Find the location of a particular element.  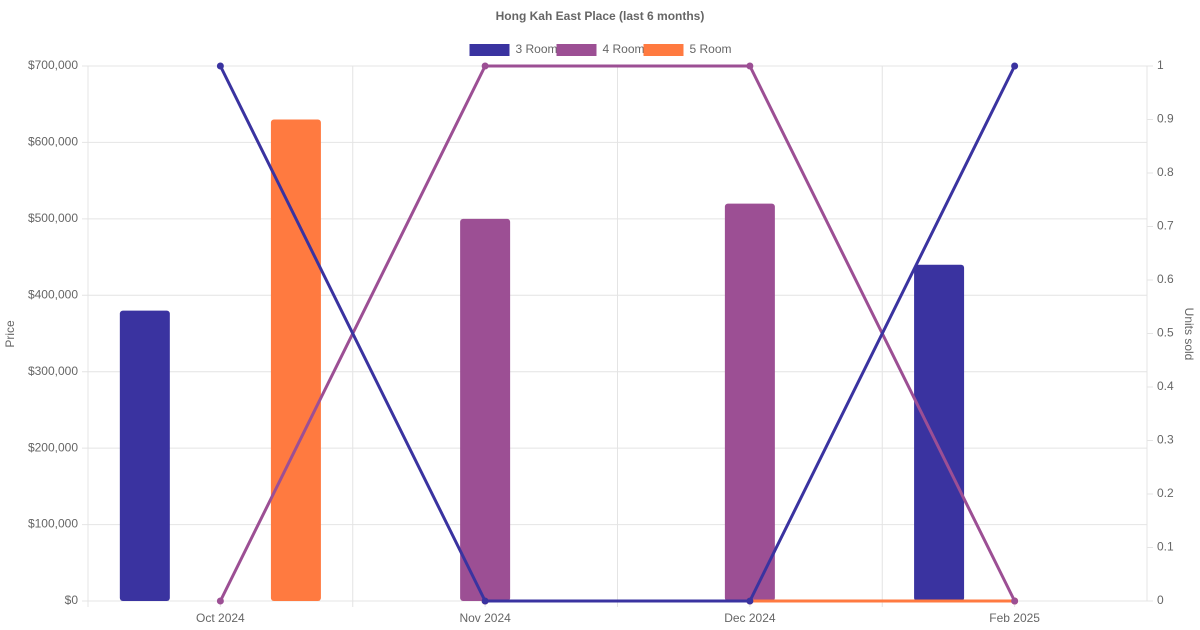

x-tick-label: Nov 2024 is located at coordinates (485, 618).